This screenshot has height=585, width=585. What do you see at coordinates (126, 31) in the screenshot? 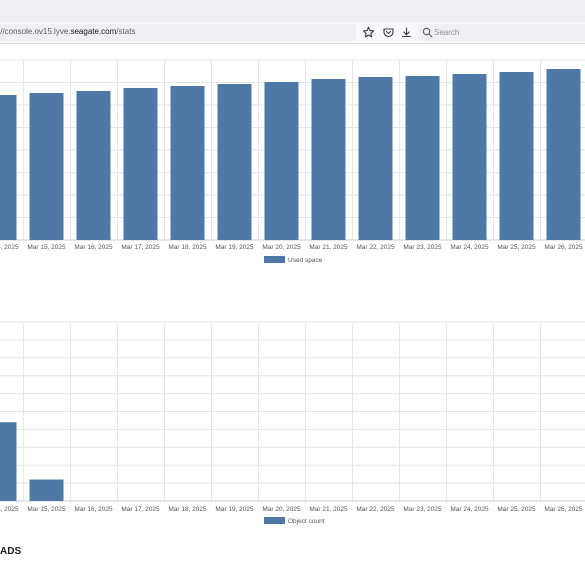
I see `url-suffix: /stats` at bounding box center [126, 31].